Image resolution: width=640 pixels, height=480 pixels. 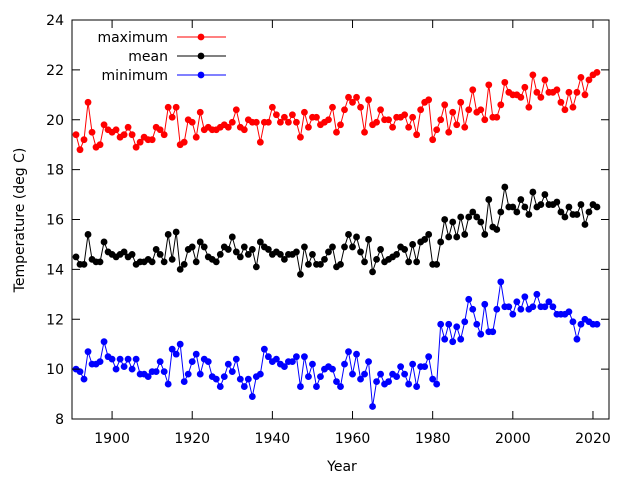 What do you see at coordinates (593, 439) in the screenshot?
I see `x-tick-label: 2020` at bounding box center [593, 439].